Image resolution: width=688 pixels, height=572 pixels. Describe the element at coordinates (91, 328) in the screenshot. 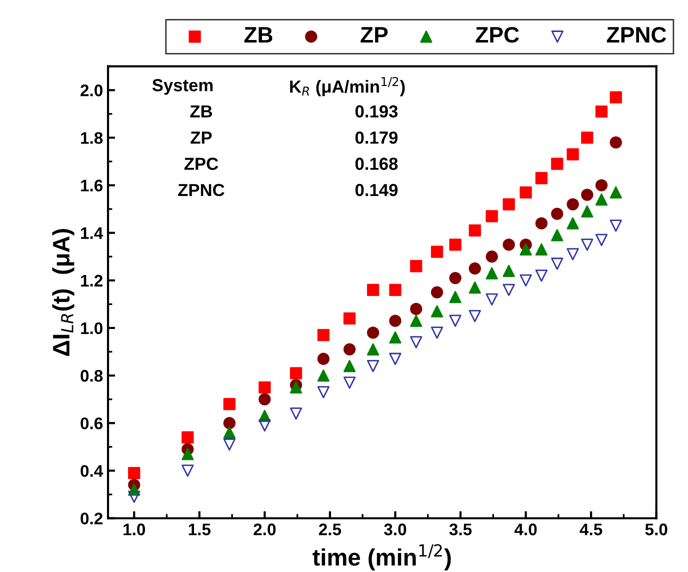

I see `y-tick-label: 1.0` at that location.